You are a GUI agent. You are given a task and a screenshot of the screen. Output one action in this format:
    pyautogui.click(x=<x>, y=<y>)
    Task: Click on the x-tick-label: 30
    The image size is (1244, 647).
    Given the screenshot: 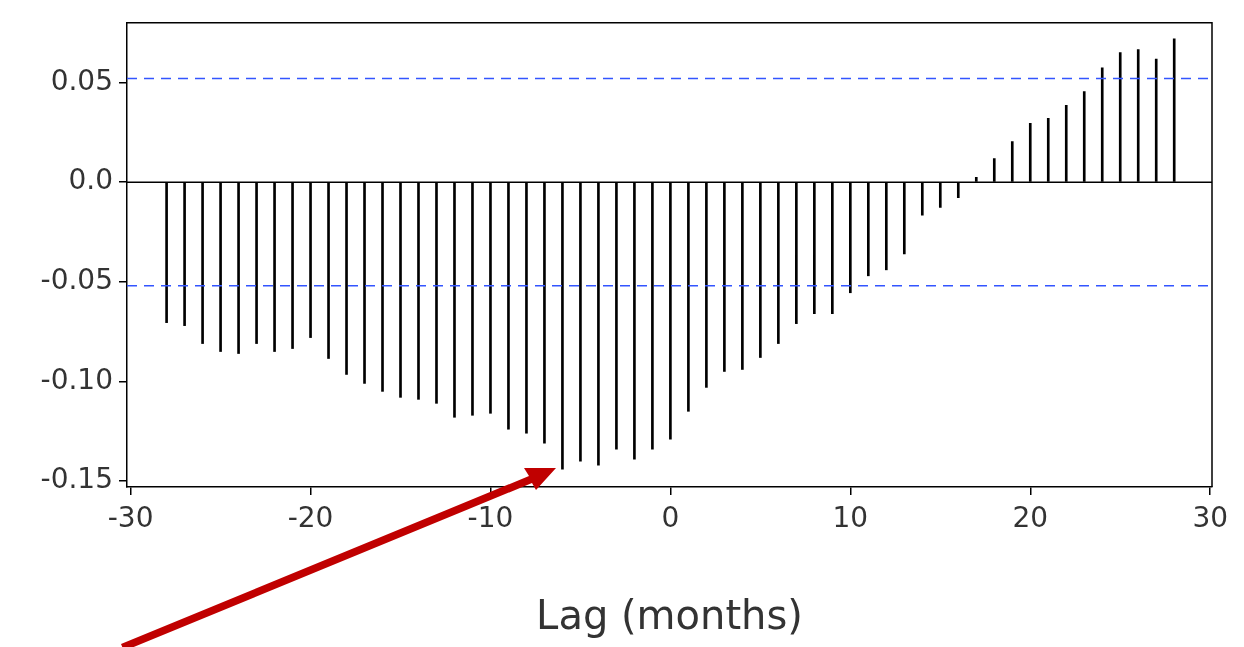 What is the action you would take?
    pyautogui.click(x=1210, y=518)
    